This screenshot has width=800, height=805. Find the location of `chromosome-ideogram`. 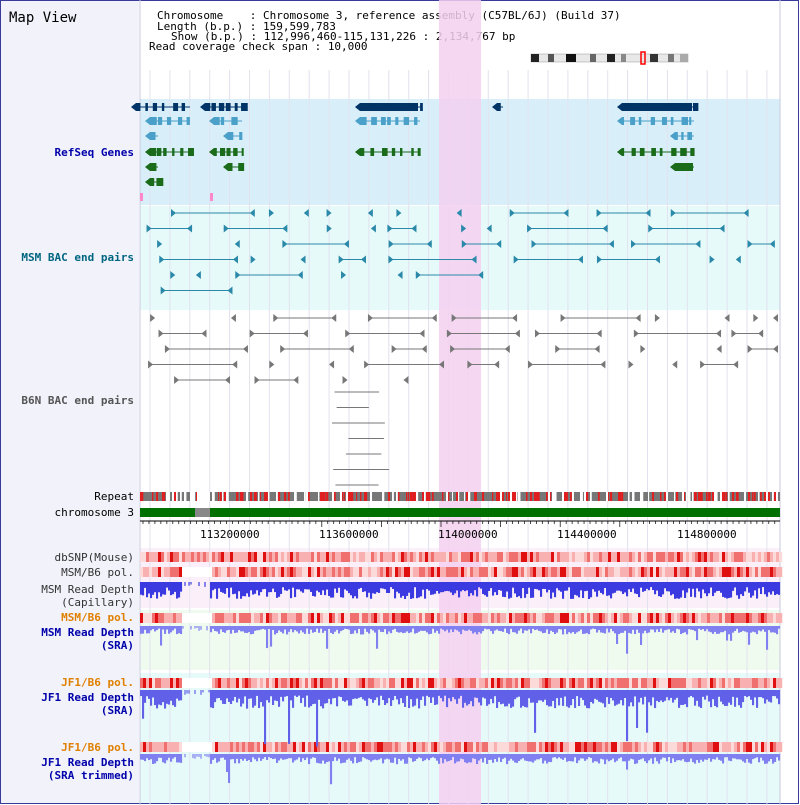

chromosome-ideogram is located at coordinates (609, 58).